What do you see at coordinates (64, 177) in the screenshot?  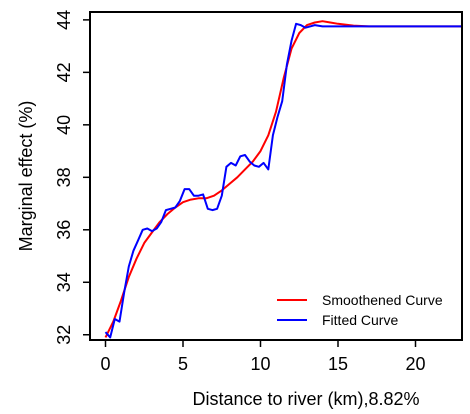 I see `y-tick-label: 38` at bounding box center [64, 177].